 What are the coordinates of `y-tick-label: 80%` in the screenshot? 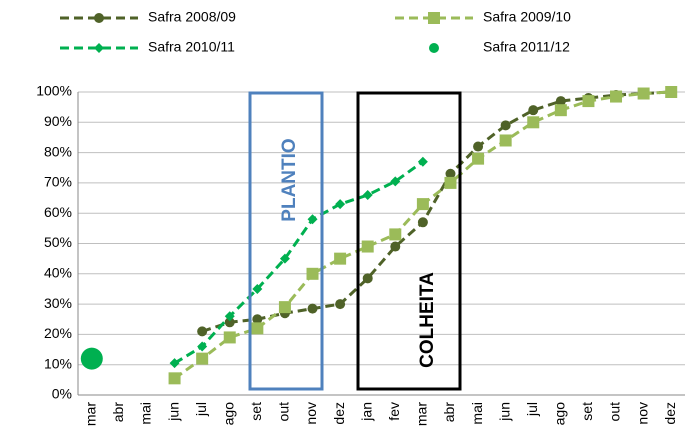 It's located at (58, 151).